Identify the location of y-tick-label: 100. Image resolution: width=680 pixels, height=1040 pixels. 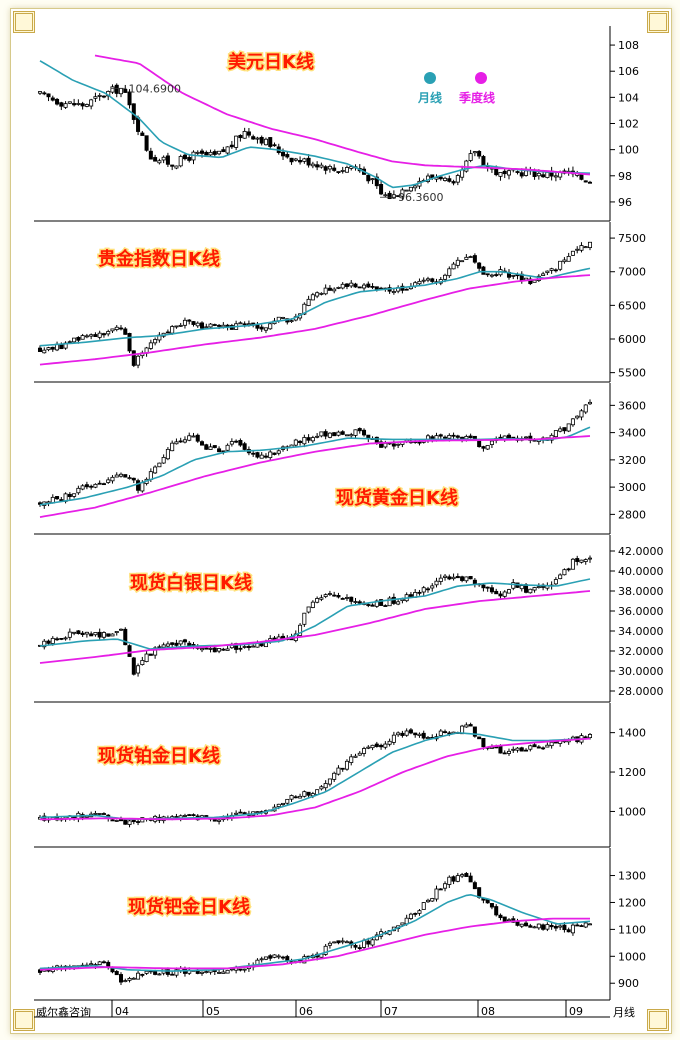
(628, 150).